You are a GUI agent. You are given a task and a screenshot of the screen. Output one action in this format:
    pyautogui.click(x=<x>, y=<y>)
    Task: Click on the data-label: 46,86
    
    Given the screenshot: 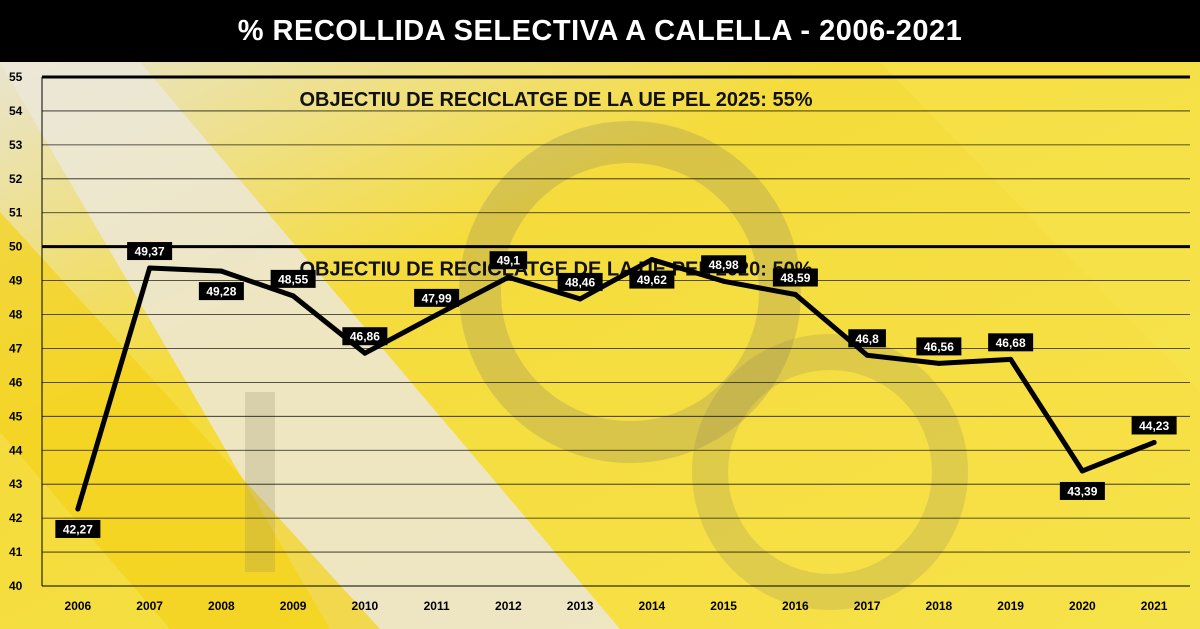 What is the action you would take?
    pyautogui.click(x=365, y=337)
    